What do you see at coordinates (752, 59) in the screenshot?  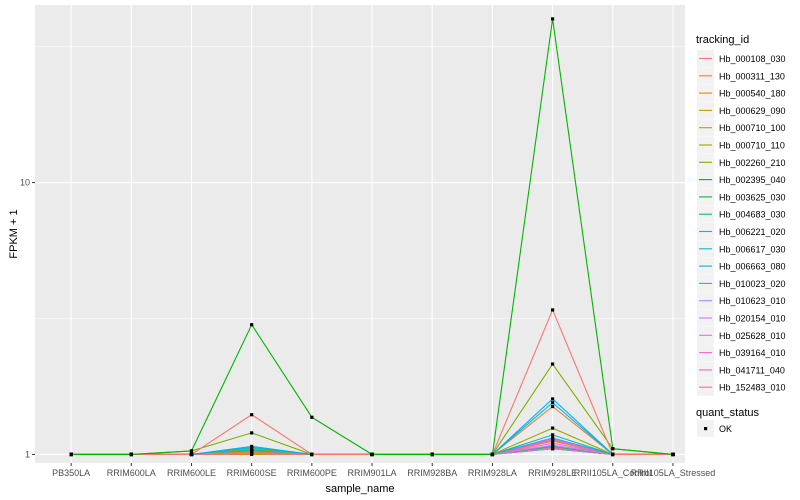 I see `legend-label: Hb_000108_030` at bounding box center [752, 59].